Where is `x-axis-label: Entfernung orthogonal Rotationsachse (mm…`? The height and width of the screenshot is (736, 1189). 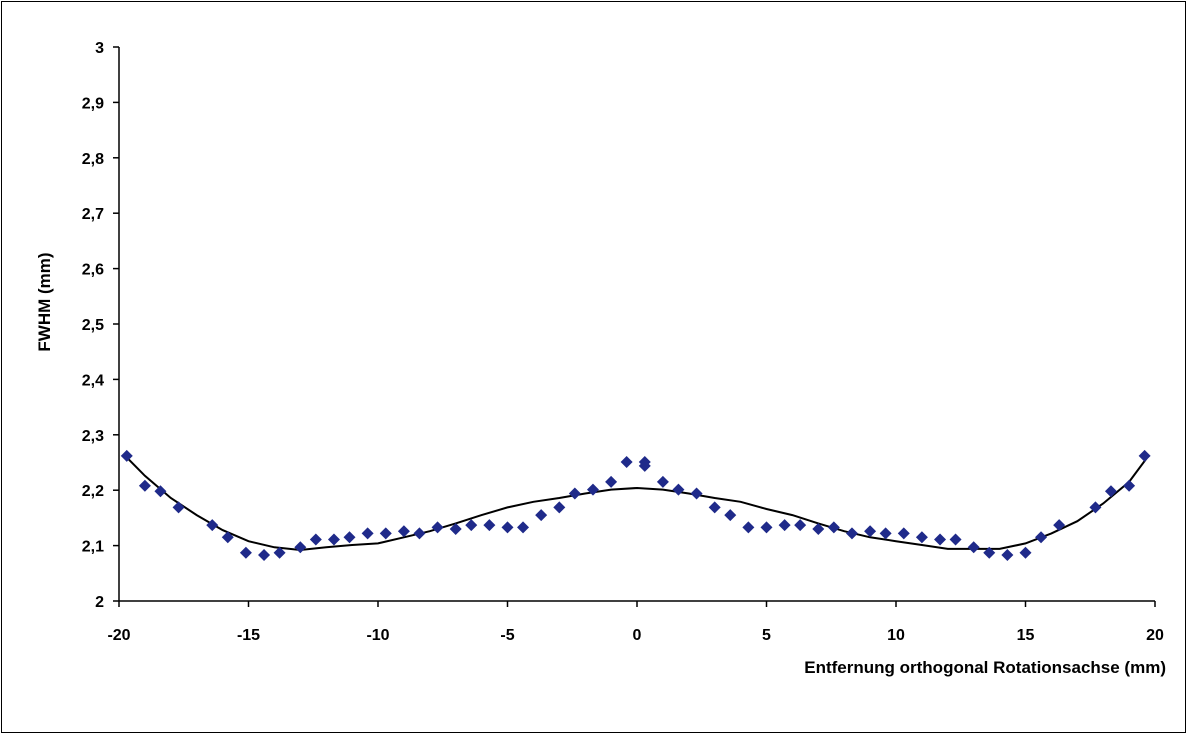
x-axis-label: Entfernung orthogonal Rotationsachse (mm… is located at coordinates (985, 667).